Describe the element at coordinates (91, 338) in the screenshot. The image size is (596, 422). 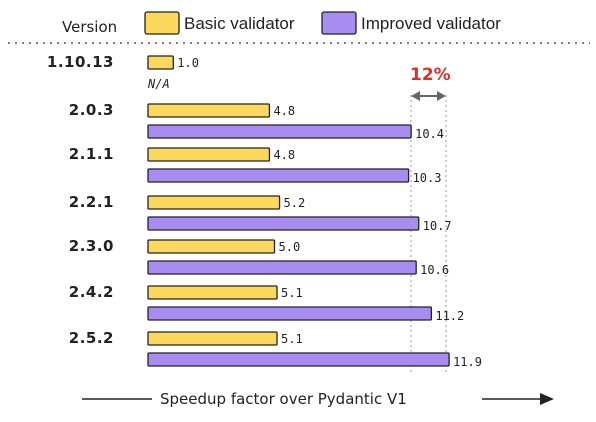
I see `version-label: 2.5.2` at that location.